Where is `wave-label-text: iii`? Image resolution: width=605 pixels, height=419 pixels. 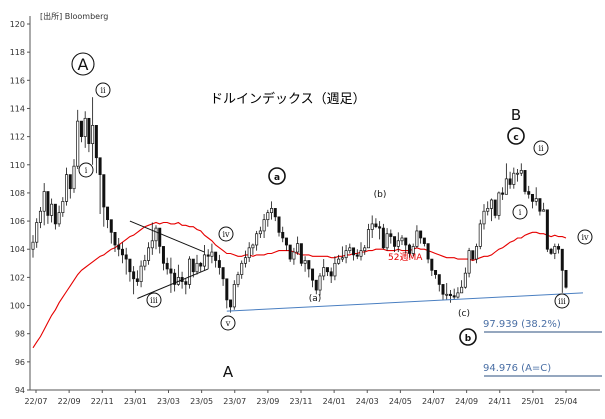 wave-label-text: iii is located at coordinates (154, 300).